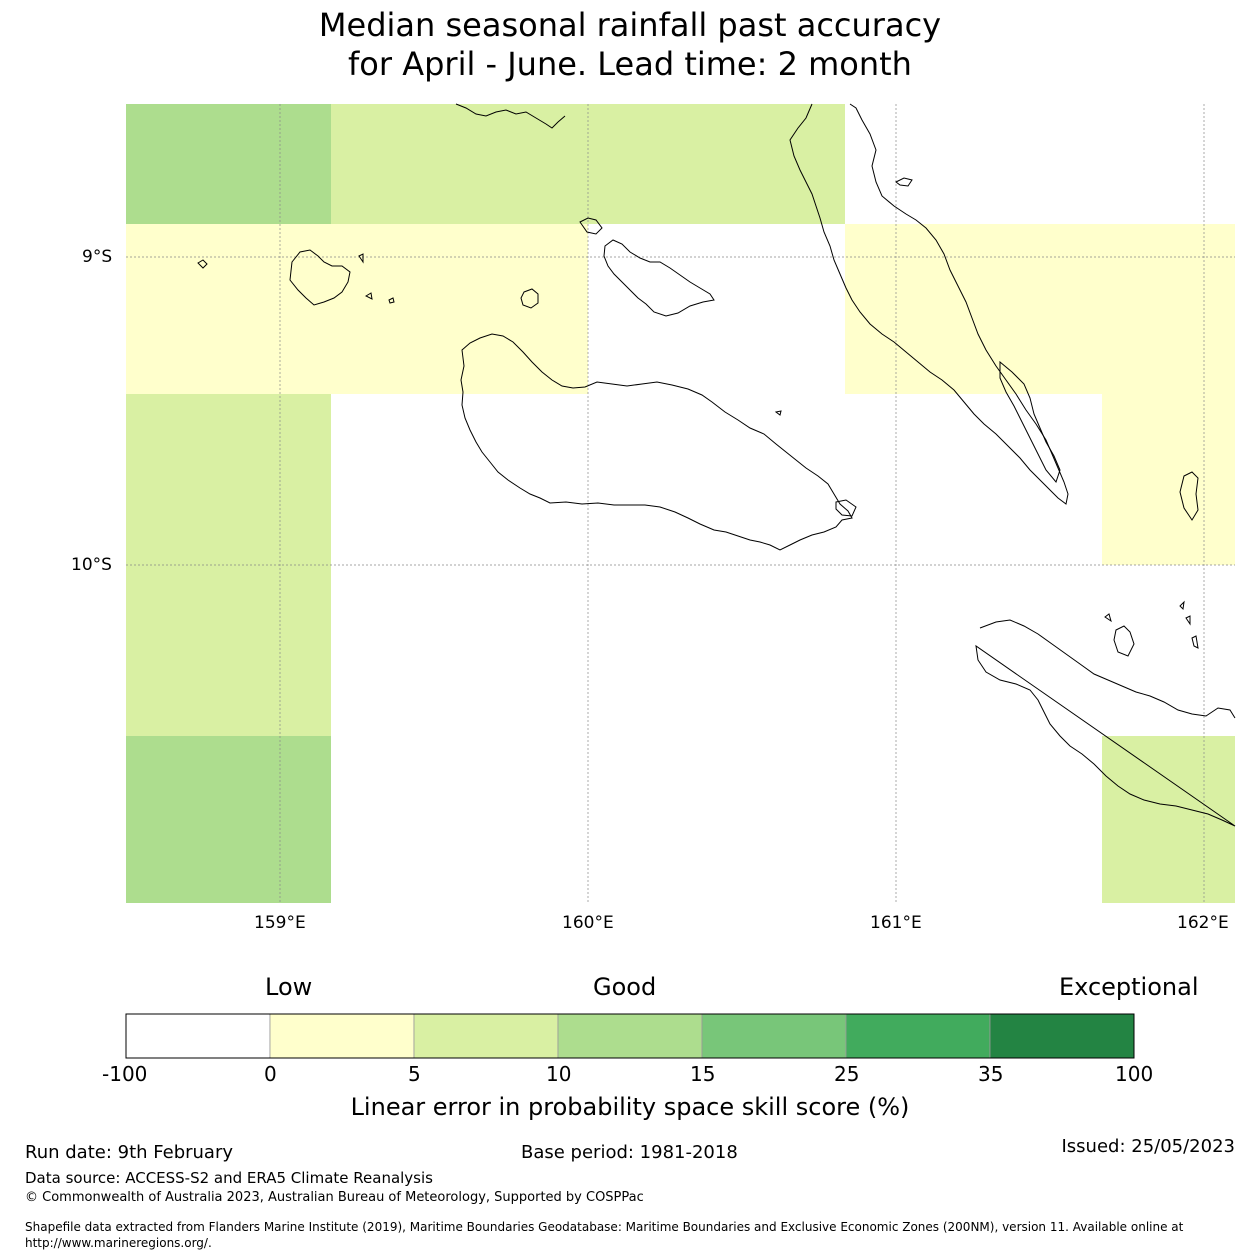 The height and width of the screenshot is (1260, 1260). I want to click on coastline-savo, so click(529, 298).